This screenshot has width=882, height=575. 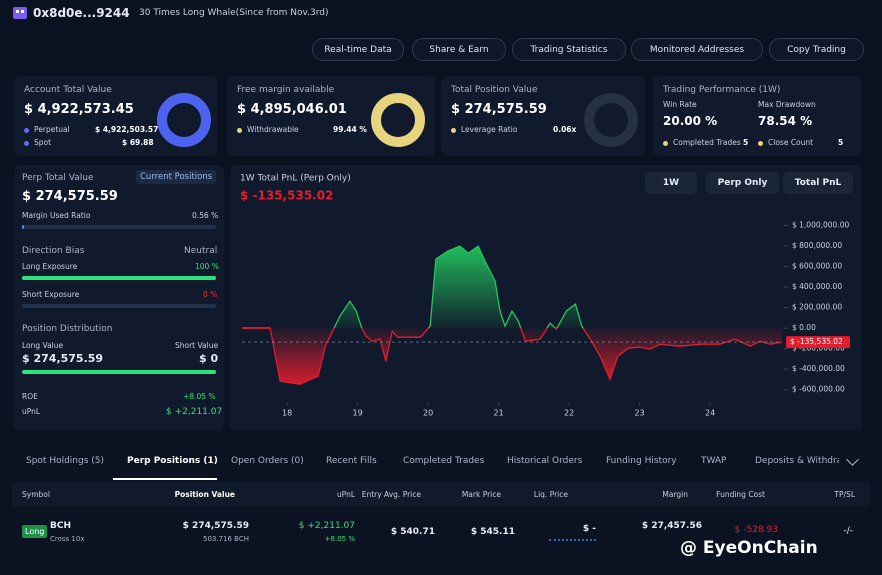 I want to click on label: Direction Bias, so click(x=53, y=251).